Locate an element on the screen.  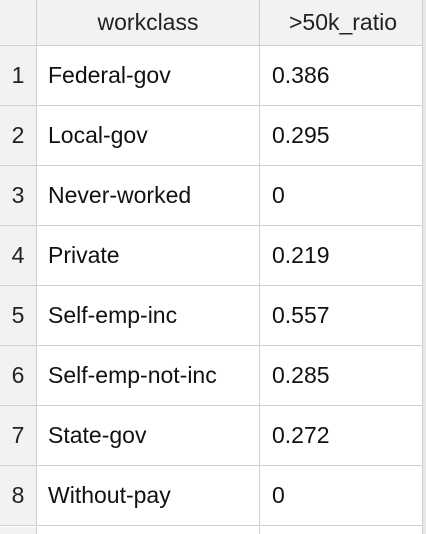
row-index: 5 is located at coordinates (18, 315).